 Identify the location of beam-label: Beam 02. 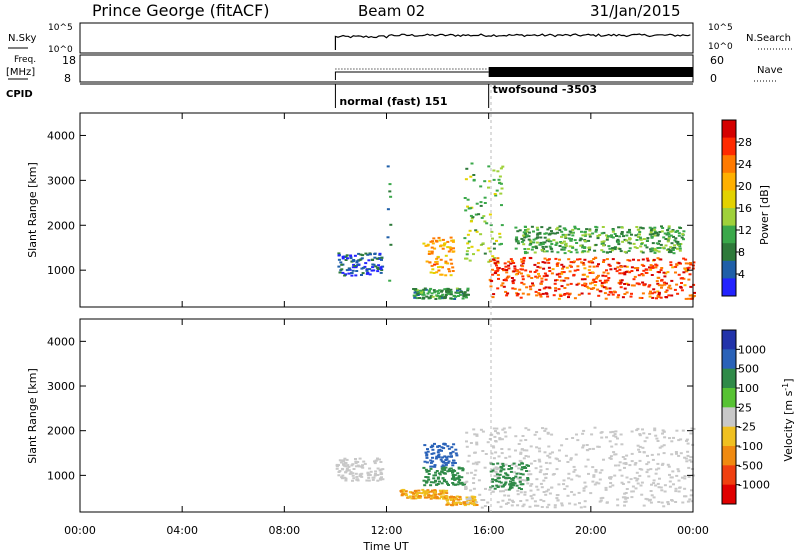
(391, 11).